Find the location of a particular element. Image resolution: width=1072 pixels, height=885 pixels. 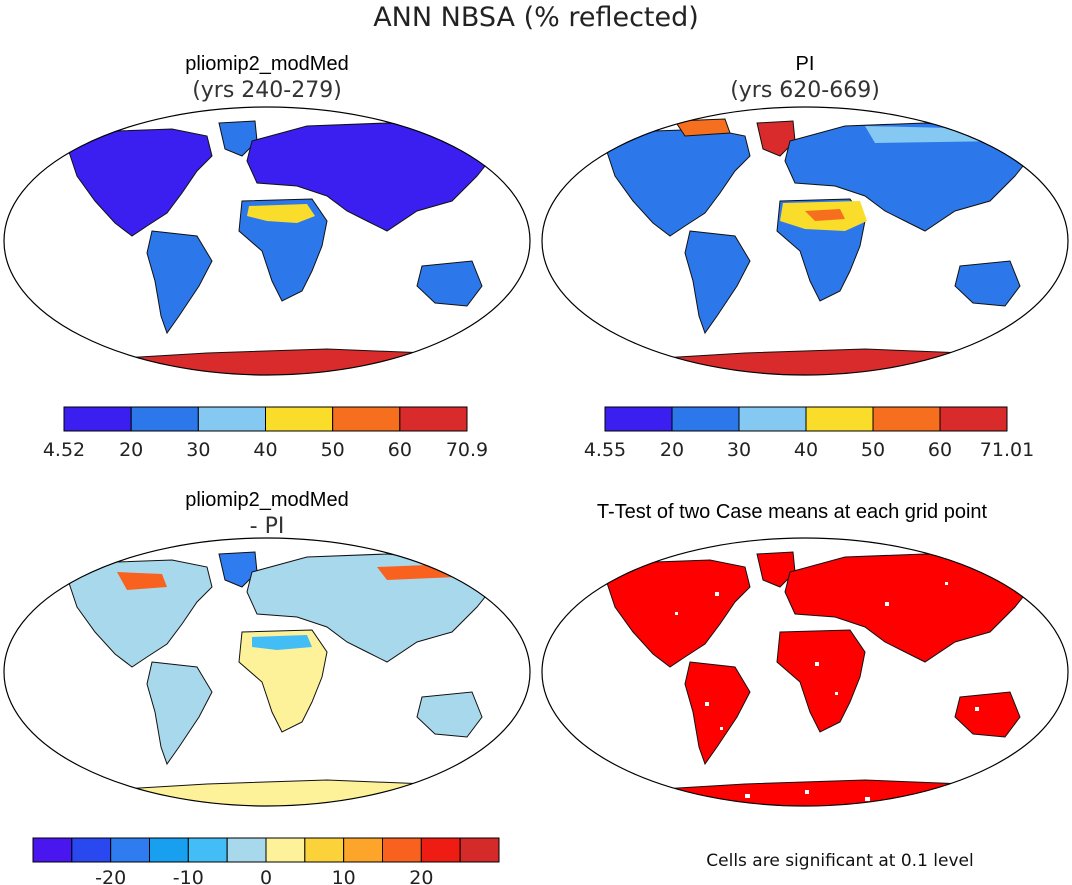

land-arctic-islands is located at coordinates (702, 127).